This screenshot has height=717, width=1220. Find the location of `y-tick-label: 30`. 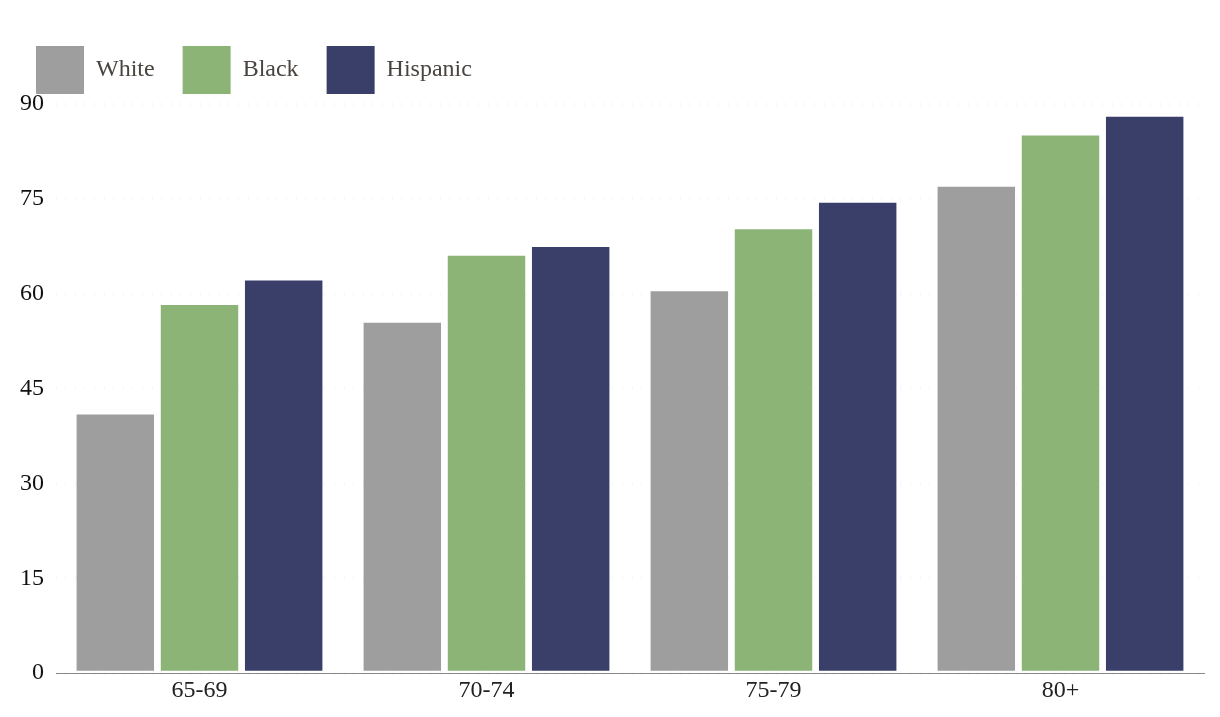

y-tick-label: 30 is located at coordinates (32, 481).